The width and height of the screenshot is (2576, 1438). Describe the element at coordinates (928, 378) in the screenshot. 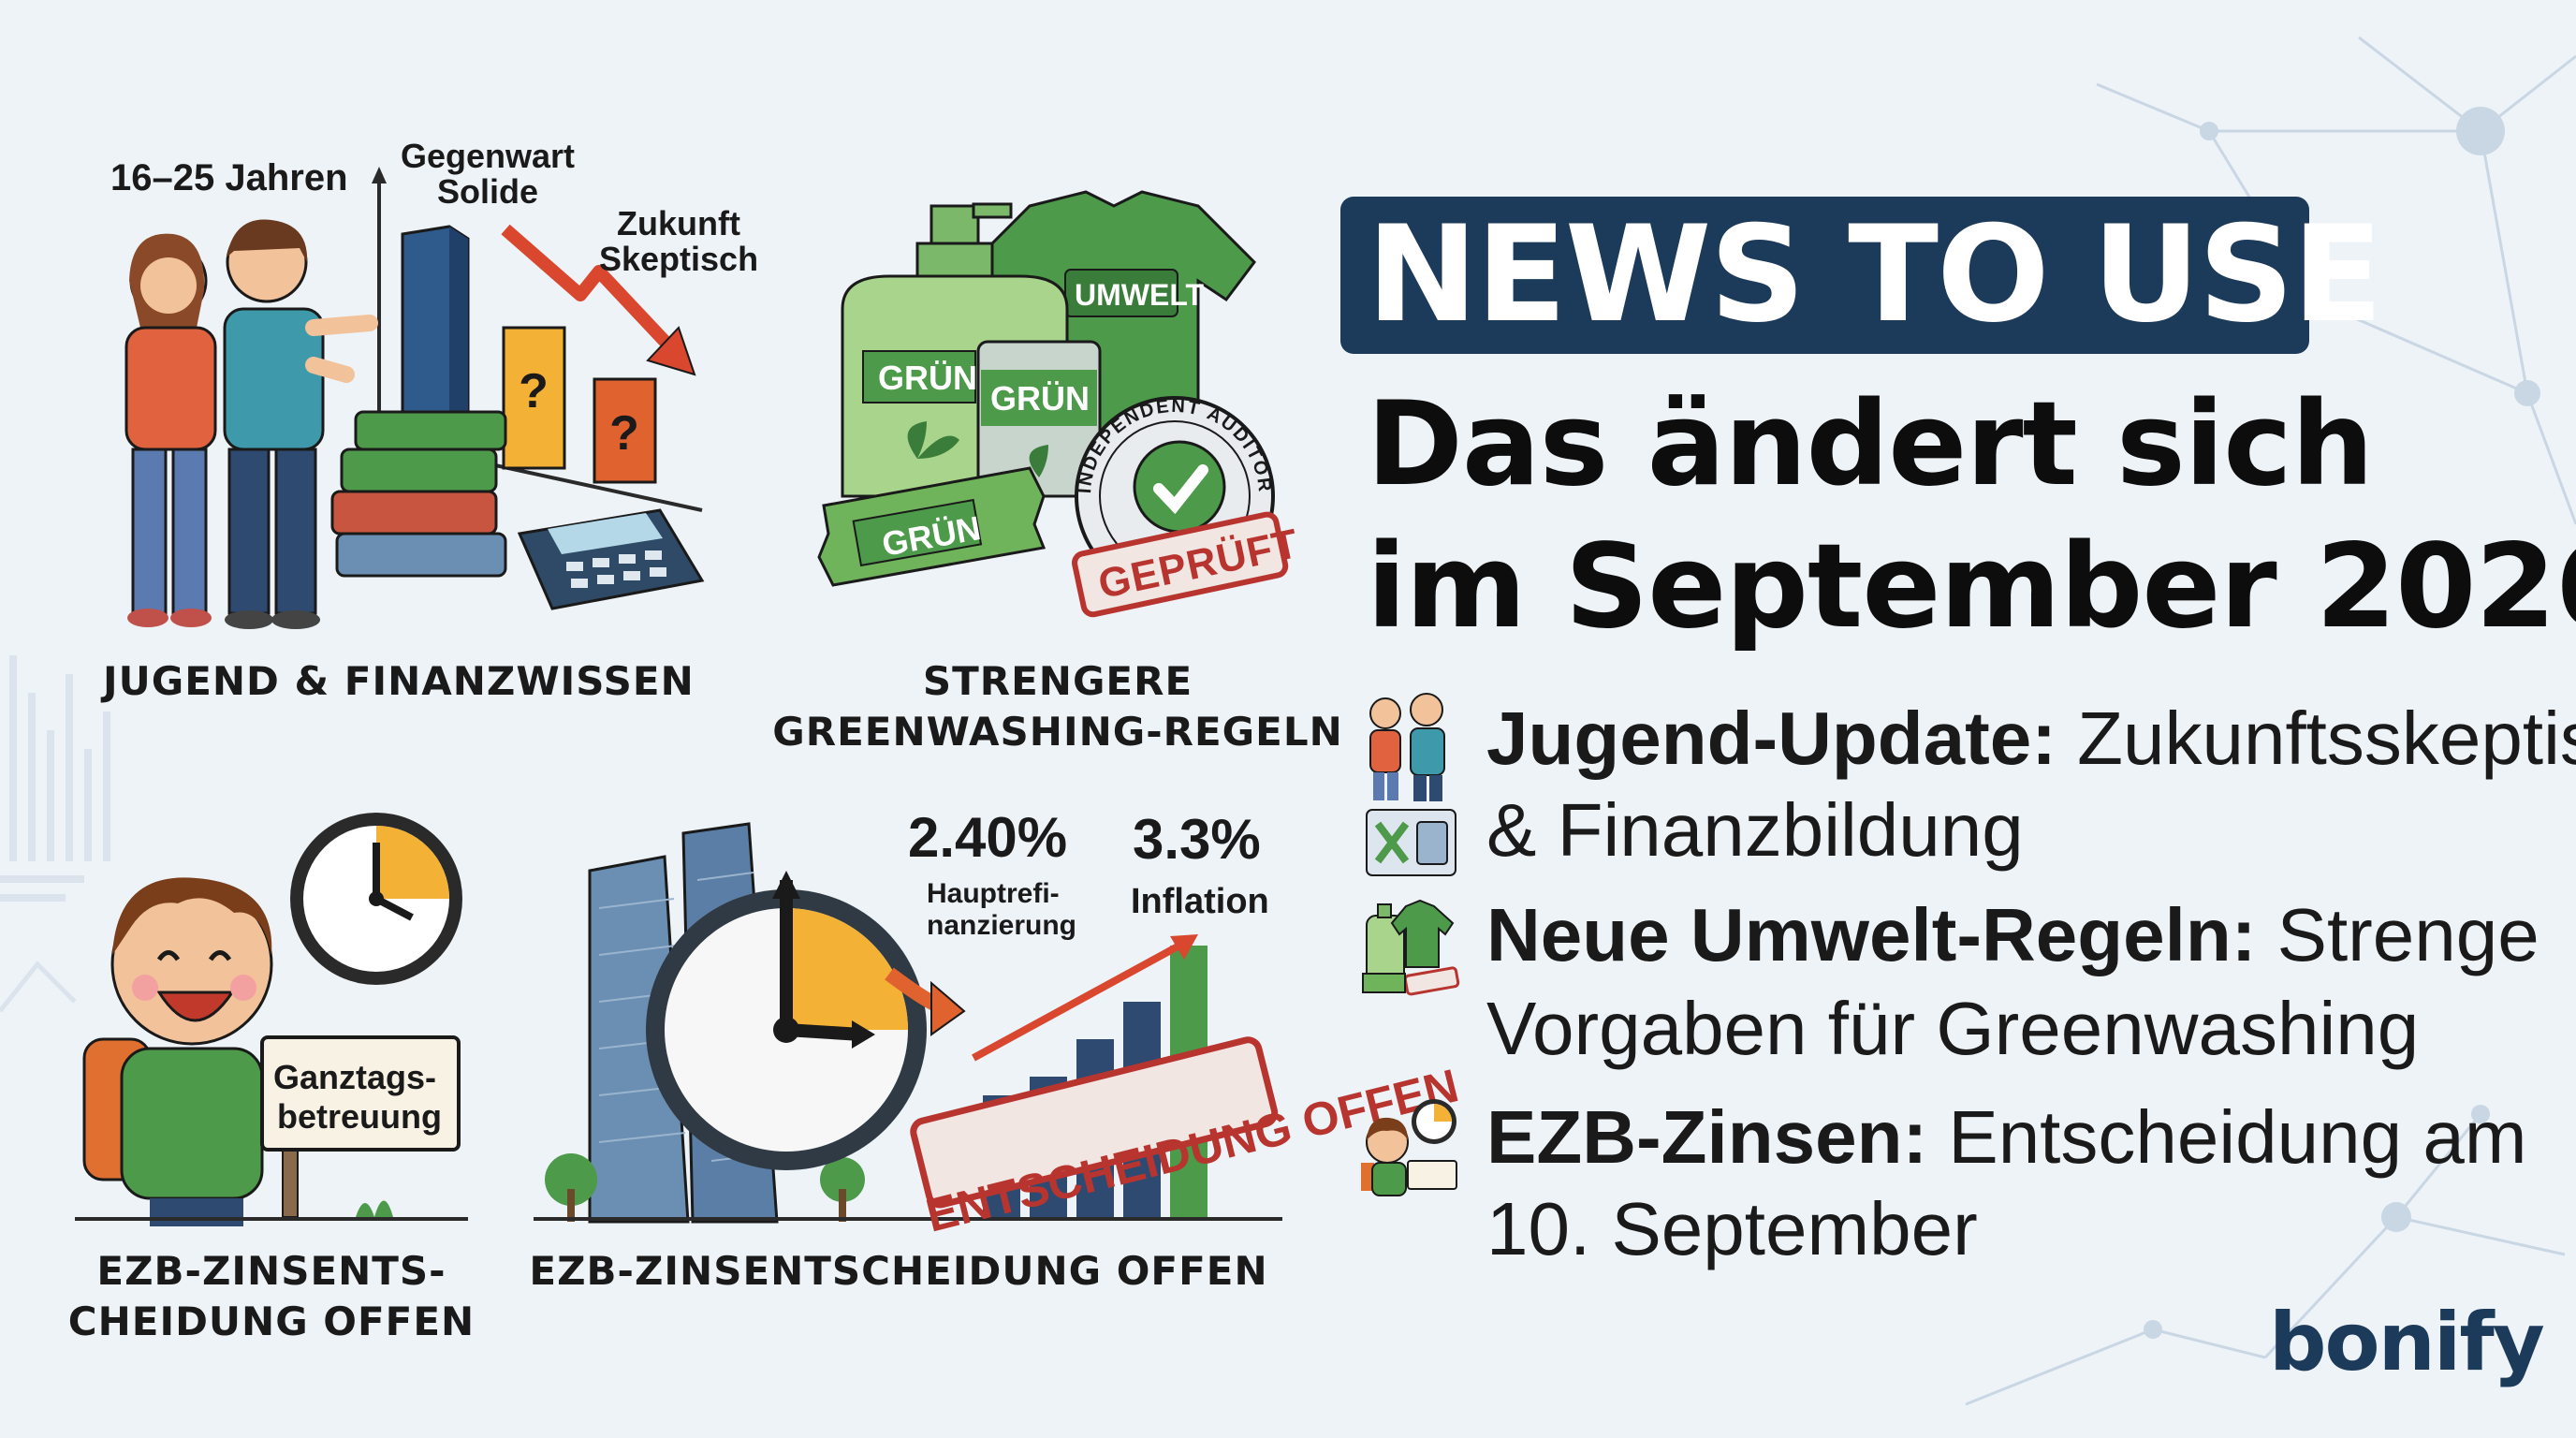

I see `bottle-label: GRÜN` at that location.